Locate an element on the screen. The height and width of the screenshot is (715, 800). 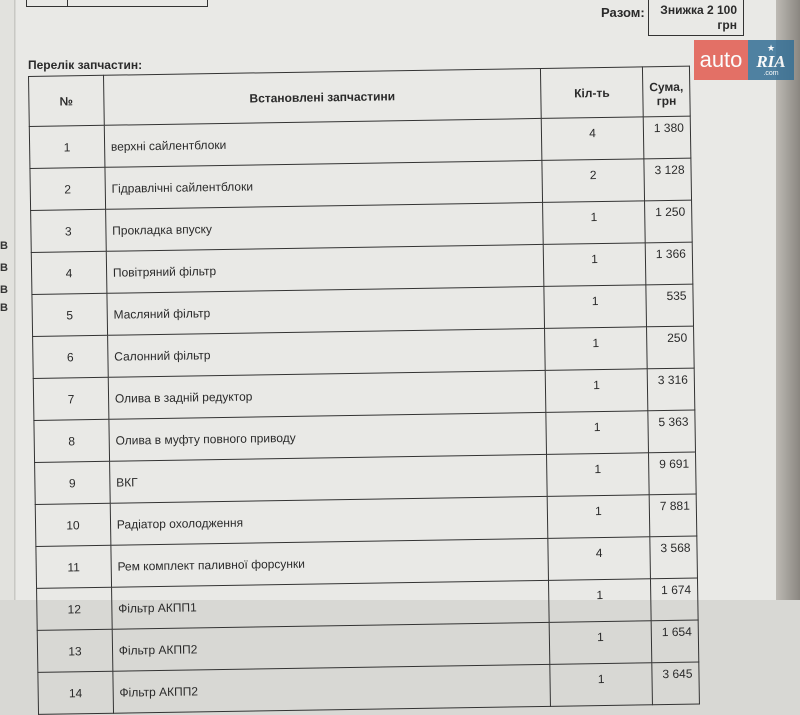
row-number: 10 is located at coordinates (73, 525).